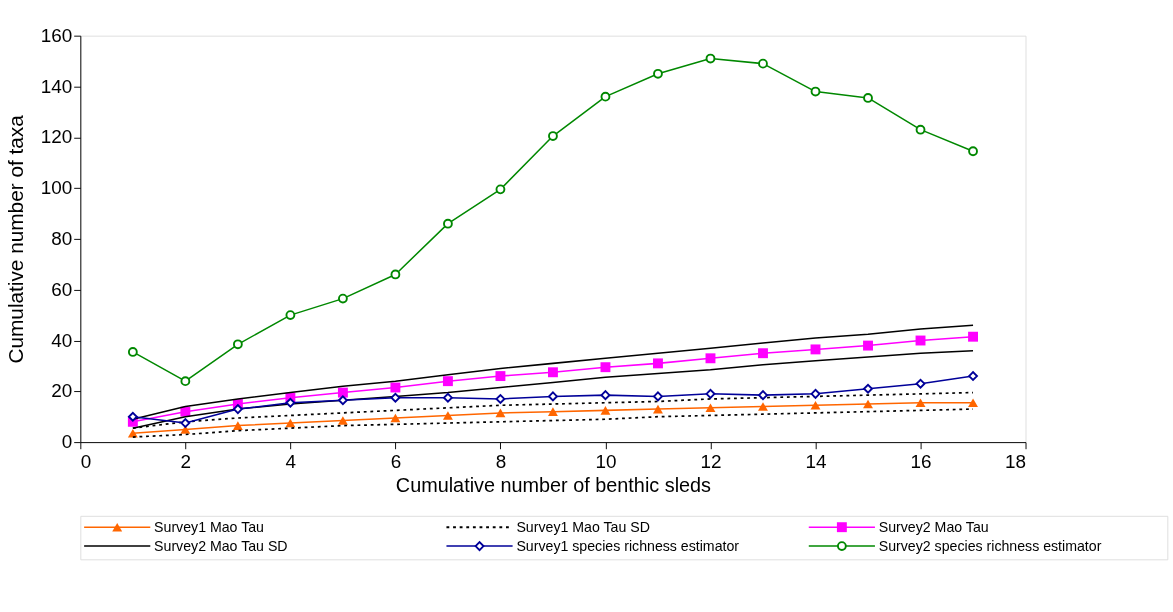 The width and height of the screenshot is (1173, 612). Describe the element at coordinates (15, 239) in the screenshot. I see `y-axis-title: Cumulative number of taxa` at that location.